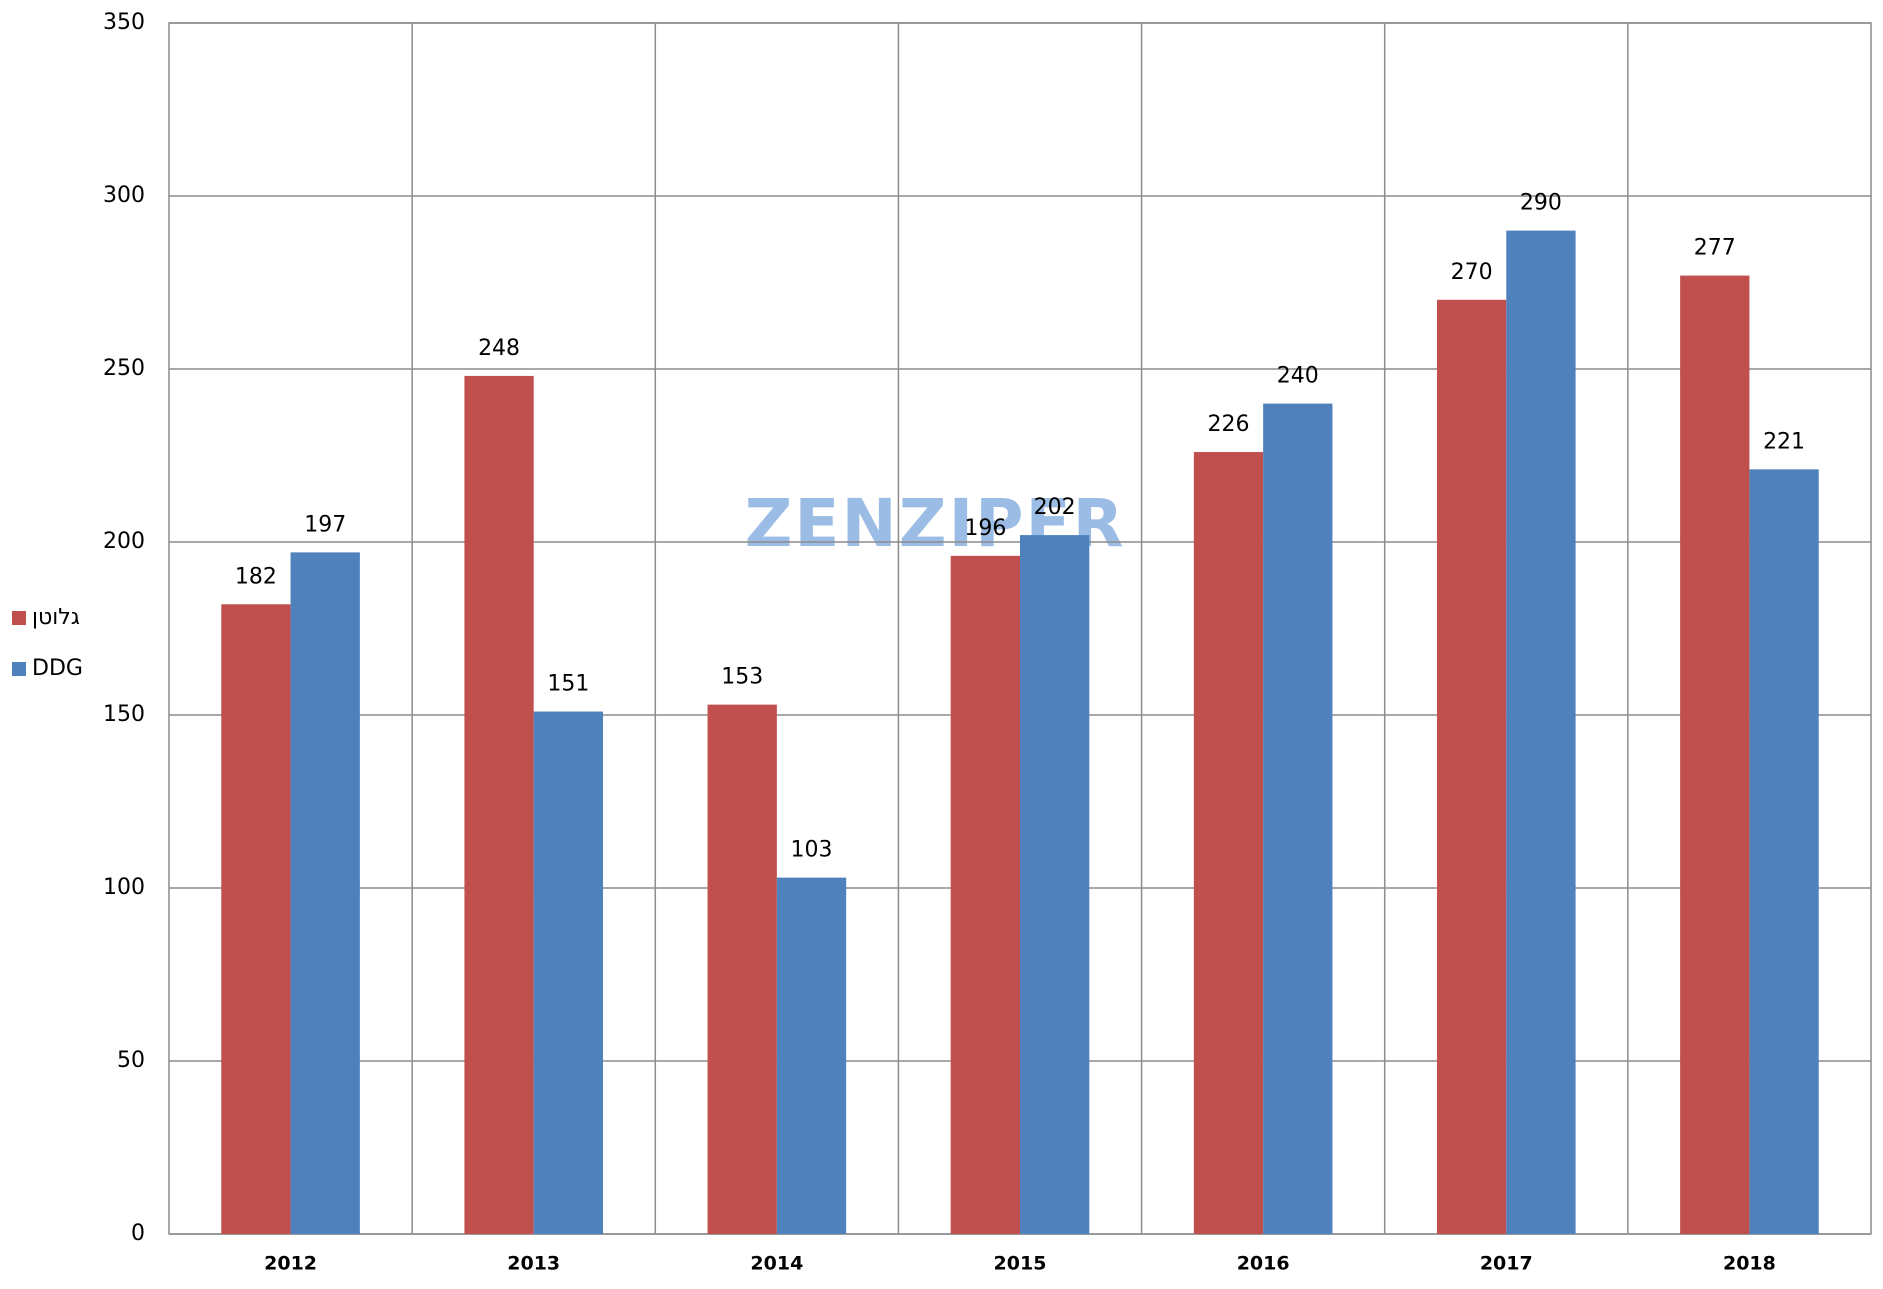 This screenshot has width=1883, height=1289. What do you see at coordinates (1506, 1264) in the screenshot?
I see `x-tick-label: 2017` at bounding box center [1506, 1264].